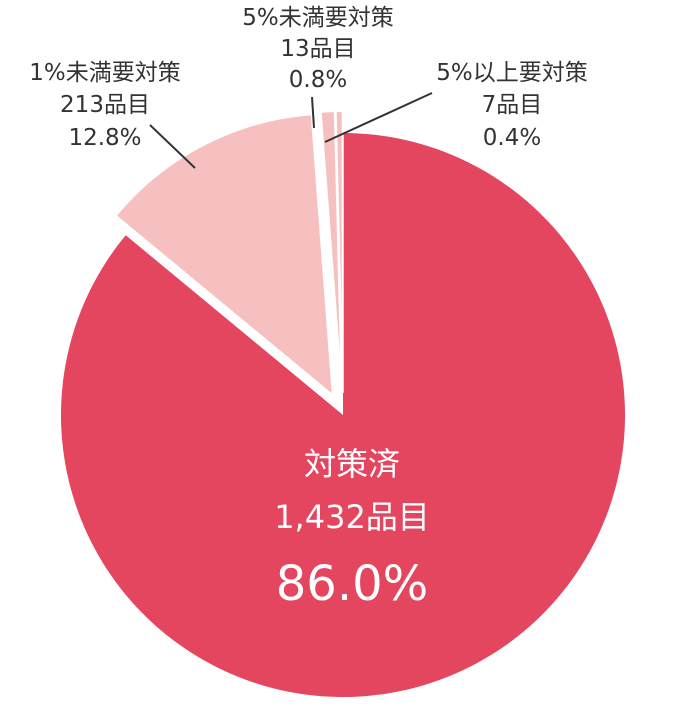  Describe the element at coordinates (172, 146) in the screenshot. I see `leader-line-1pct` at that location.